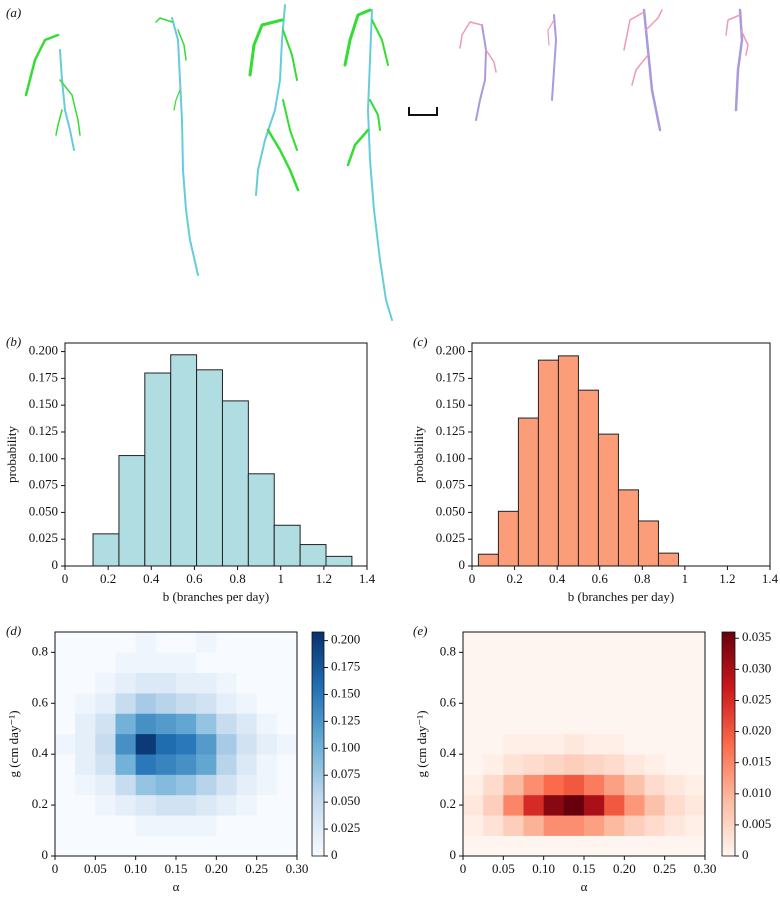  Describe the element at coordinates (557, 578) in the screenshot. I see `x-tick-label: 0.4` at that location.